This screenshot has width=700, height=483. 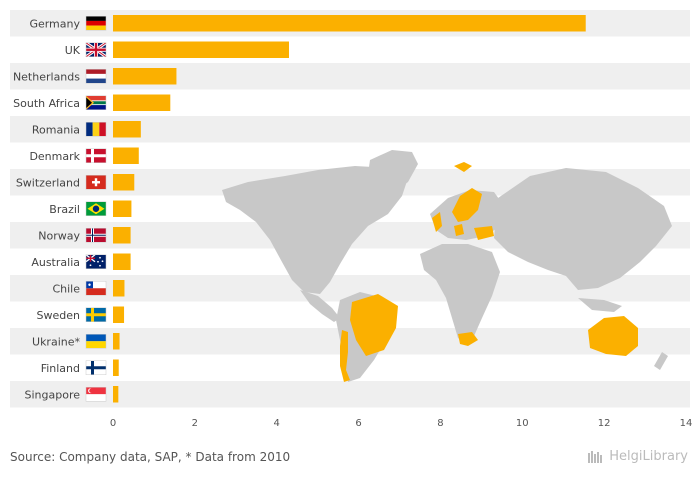 What do you see at coordinates (96, 129) in the screenshot?
I see `romania-flag-icon` at bounding box center [96, 129].